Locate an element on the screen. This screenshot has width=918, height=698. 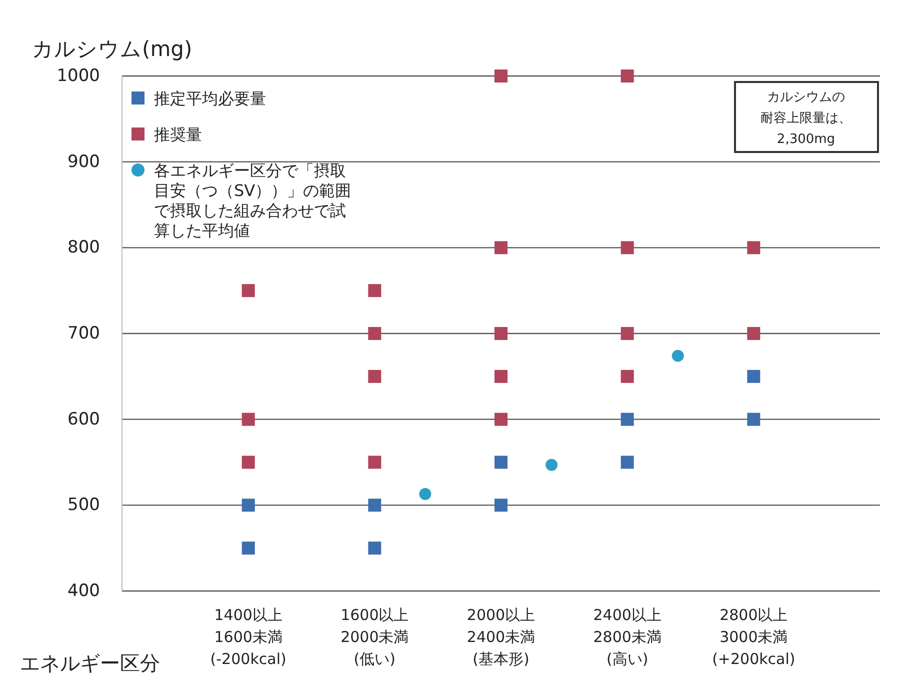
x-tick-label: 1400以上 1600未満 (-200kcal) is located at coordinates (248, 637).